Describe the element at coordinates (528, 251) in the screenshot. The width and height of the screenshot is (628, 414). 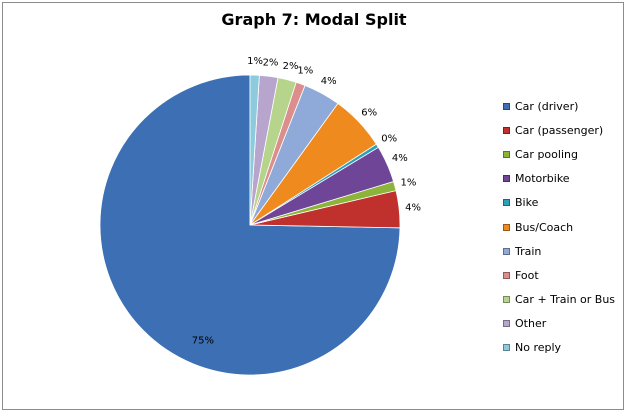
I see `legend-label: Train` at that location.